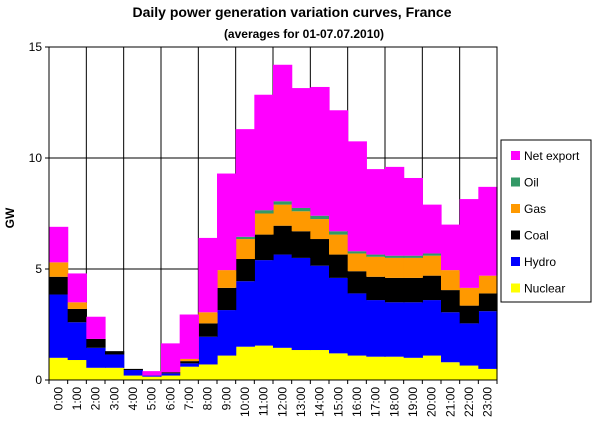  What do you see at coordinates (77, 399) in the screenshot?
I see `x-tick-label: 1:00` at bounding box center [77, 399].